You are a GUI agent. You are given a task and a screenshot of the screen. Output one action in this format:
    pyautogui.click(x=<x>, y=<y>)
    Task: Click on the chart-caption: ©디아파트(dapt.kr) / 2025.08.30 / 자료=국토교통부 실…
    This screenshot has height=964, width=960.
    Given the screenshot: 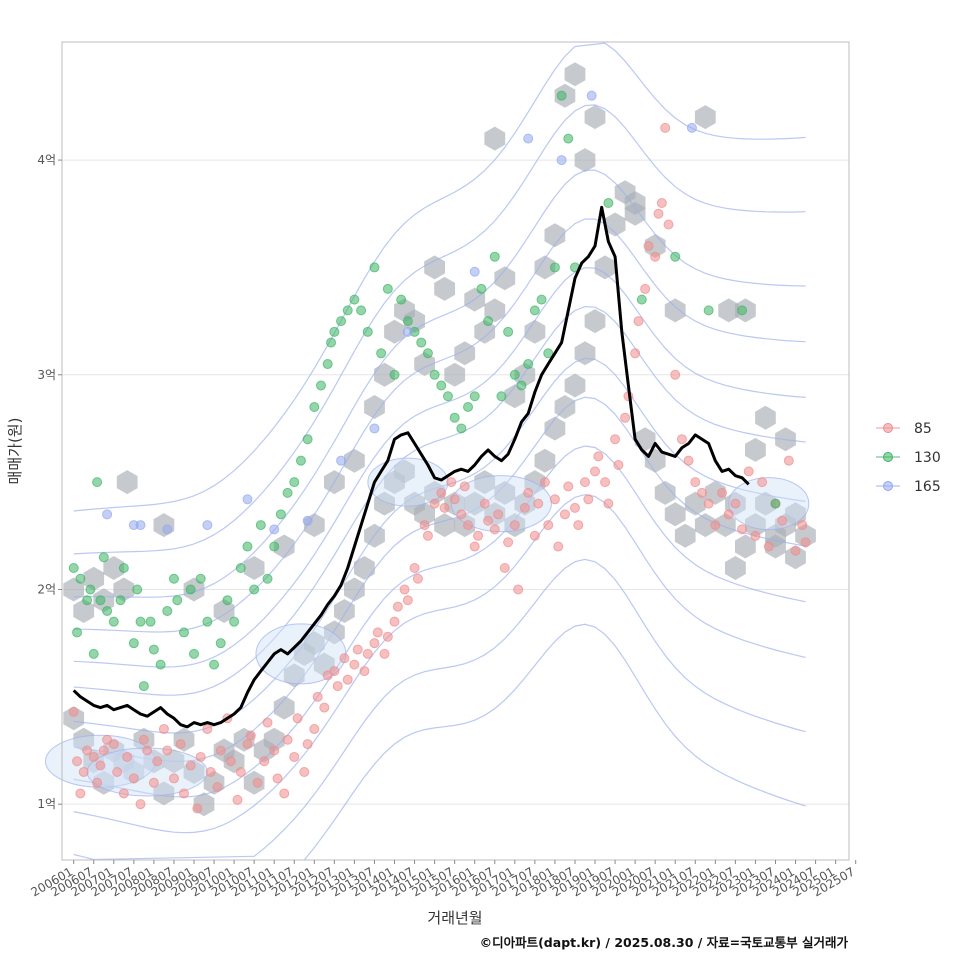 What is the action you would take?
    pyautogui.click(x=664, y=942)
    